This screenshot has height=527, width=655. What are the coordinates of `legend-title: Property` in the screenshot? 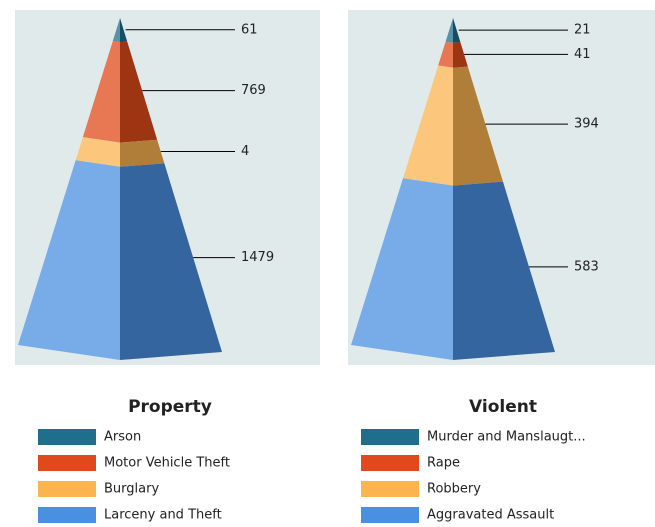 It's located at (170, 407).